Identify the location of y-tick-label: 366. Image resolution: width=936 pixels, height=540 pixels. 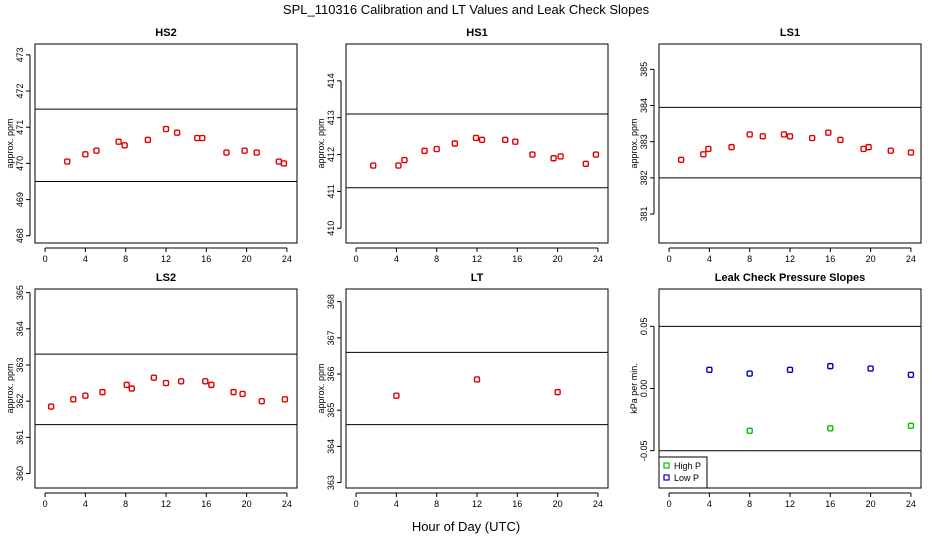
(331, 374).